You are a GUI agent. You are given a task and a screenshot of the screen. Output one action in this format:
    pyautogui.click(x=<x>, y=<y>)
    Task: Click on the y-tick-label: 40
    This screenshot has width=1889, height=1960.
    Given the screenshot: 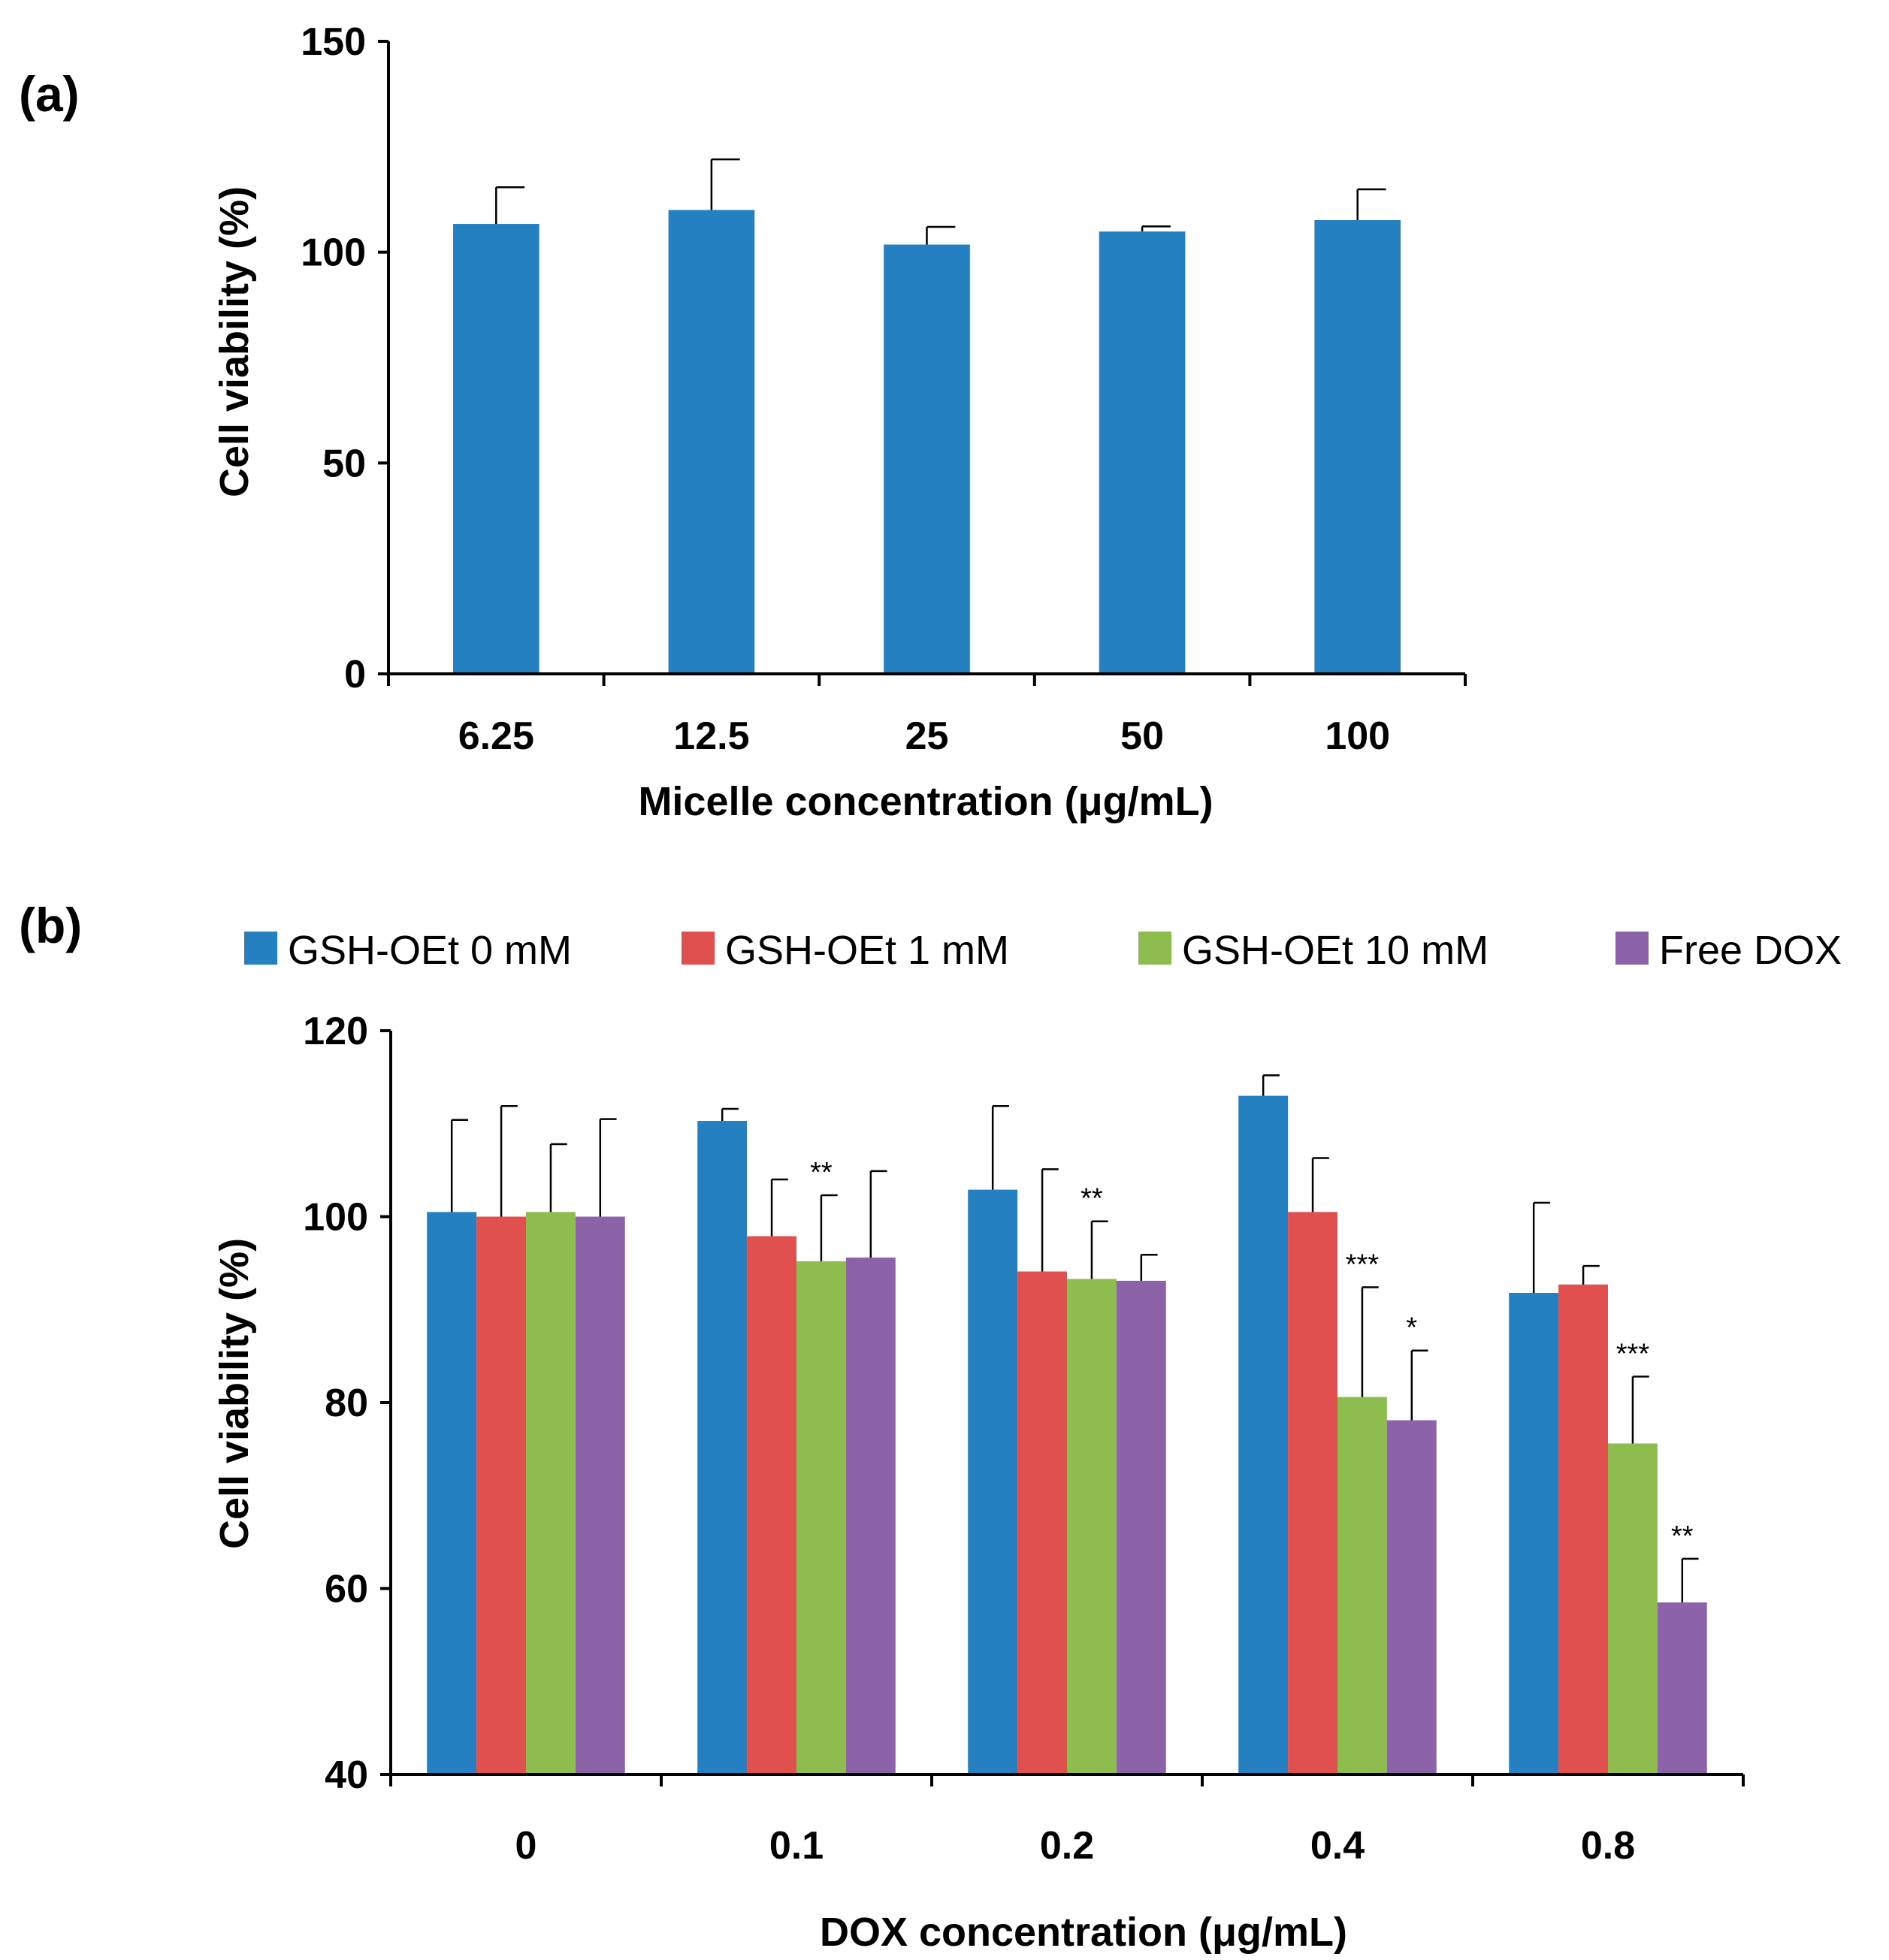 What is the action you would take?
    pyautogui.click(x=346, y=1775)
    